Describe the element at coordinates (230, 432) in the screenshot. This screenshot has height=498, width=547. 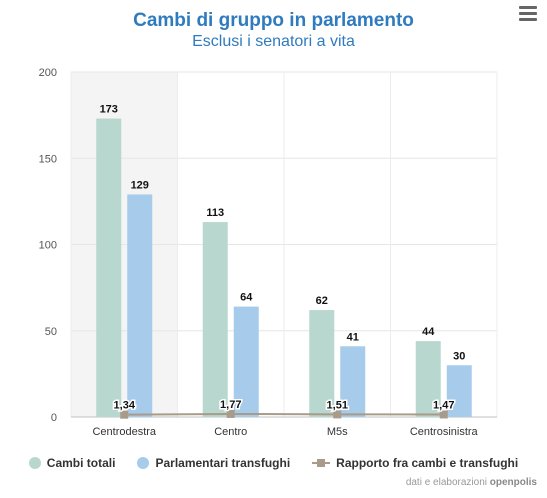
I see `x-tick-label: Centro` at that location.